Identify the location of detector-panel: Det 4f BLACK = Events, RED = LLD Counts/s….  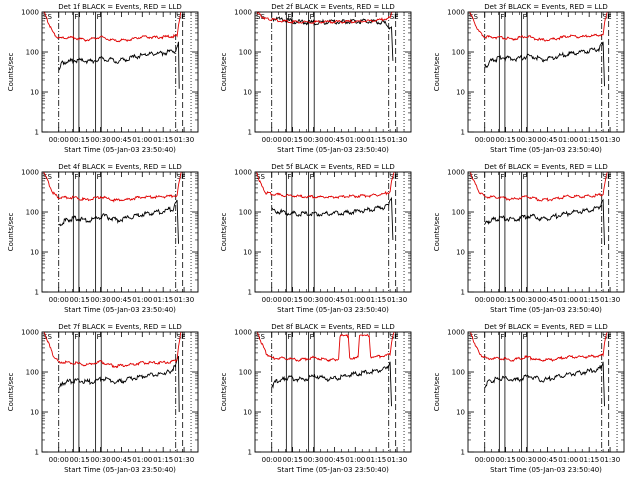
(106, 240).